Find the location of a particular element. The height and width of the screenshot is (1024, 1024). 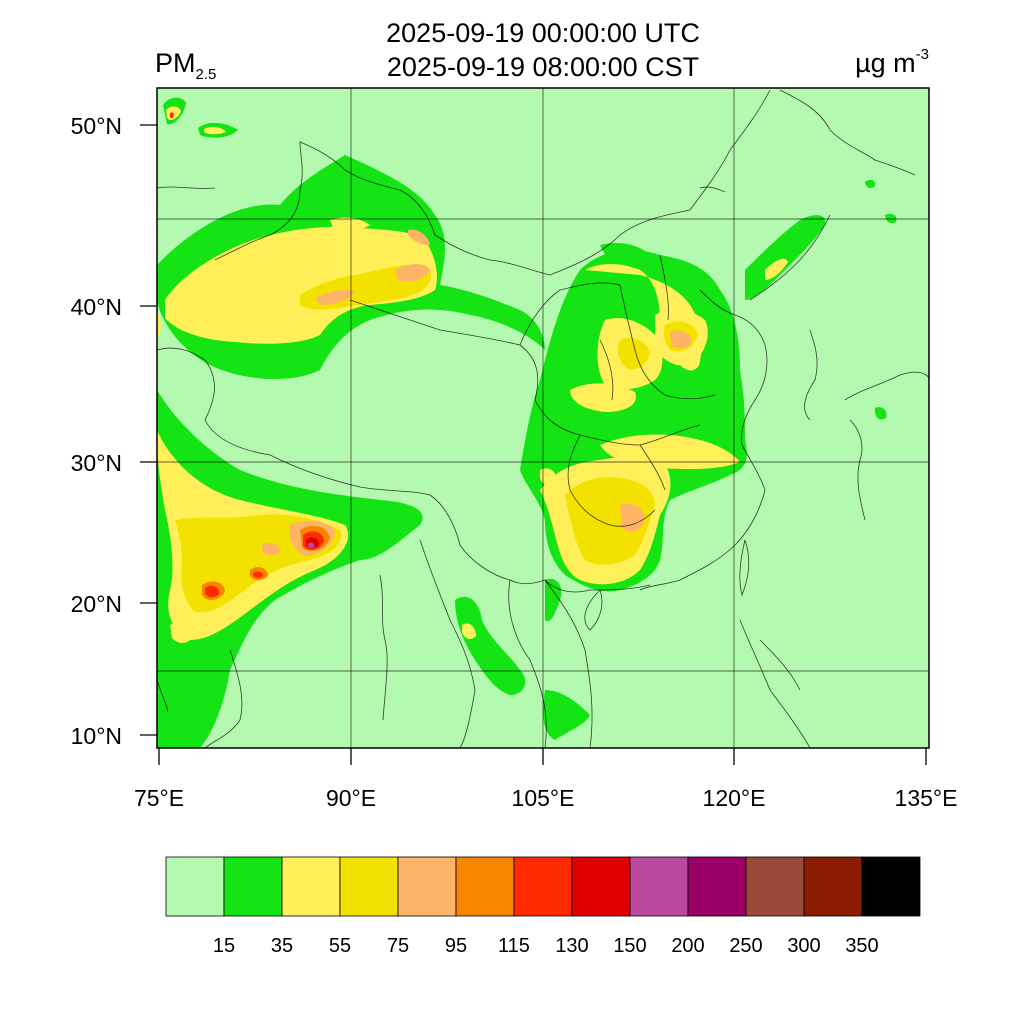

lat-label: 50°N is located at coordinates (96, 126).